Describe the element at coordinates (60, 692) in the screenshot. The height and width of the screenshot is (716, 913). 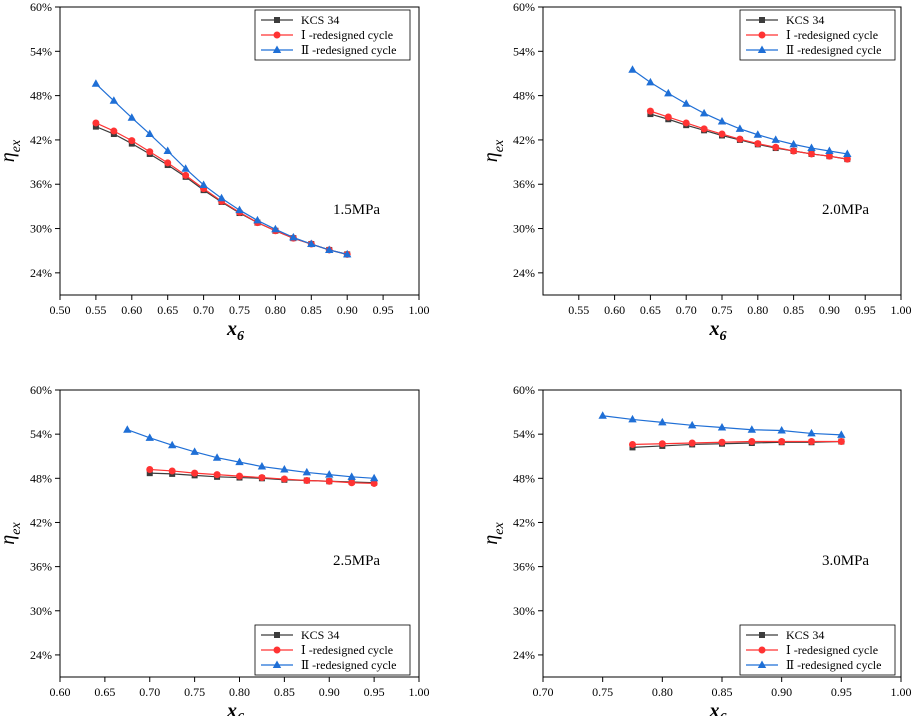
I see `x-tick-label: 0.60` at that location.